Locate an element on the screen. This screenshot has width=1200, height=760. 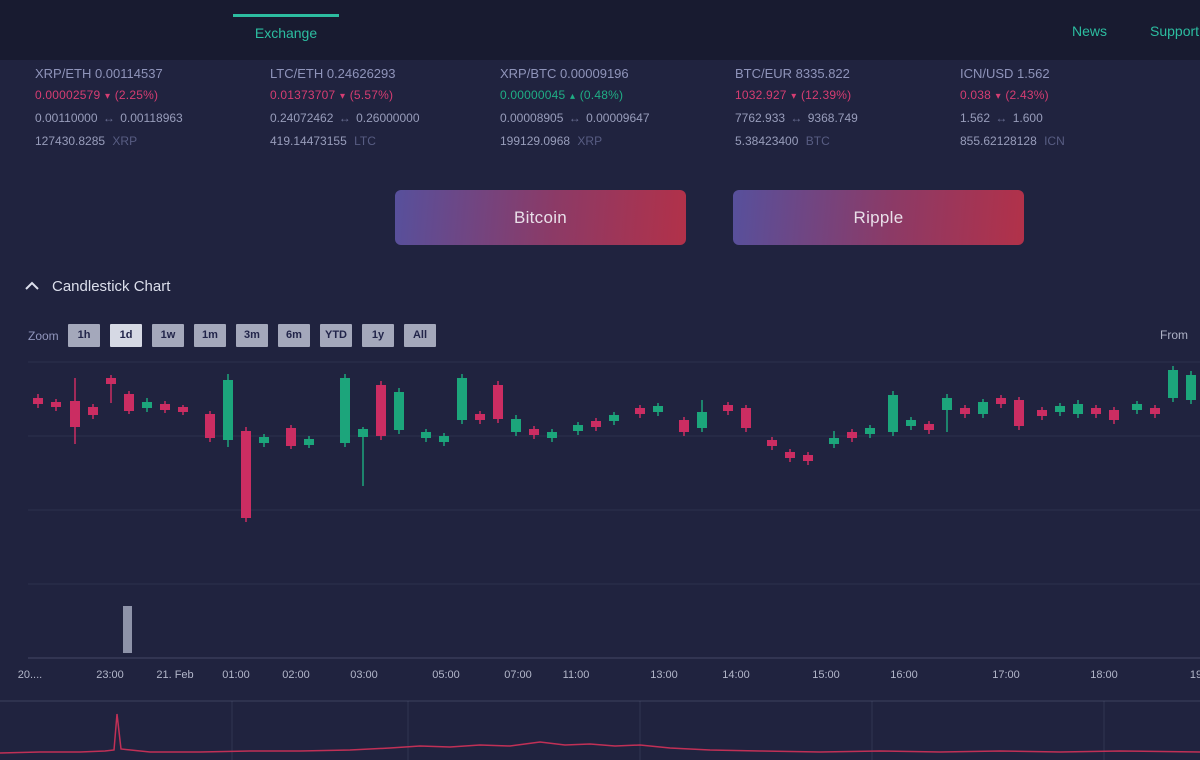
ticker-volume-line: 419.14473155 LTC is located at coordinates (382, 145).